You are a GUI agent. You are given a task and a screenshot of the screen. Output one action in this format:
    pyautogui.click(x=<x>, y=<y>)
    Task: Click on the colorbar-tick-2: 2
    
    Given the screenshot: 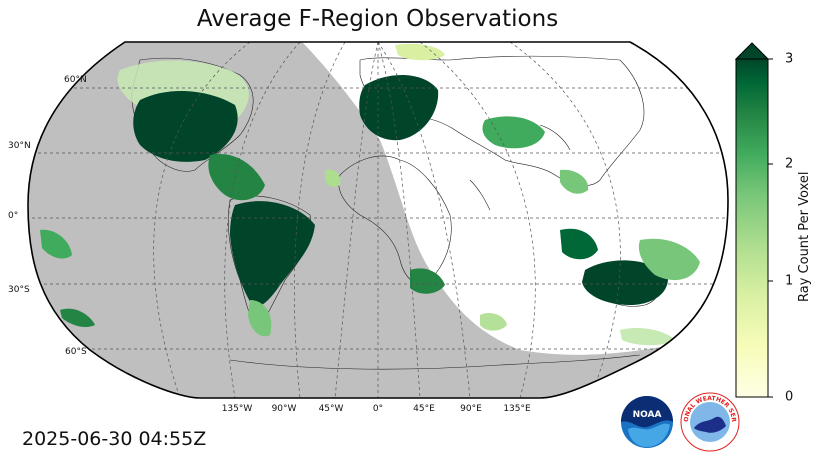 What is the action you would take?
    pyautogui.click(x=789, y=164)
    